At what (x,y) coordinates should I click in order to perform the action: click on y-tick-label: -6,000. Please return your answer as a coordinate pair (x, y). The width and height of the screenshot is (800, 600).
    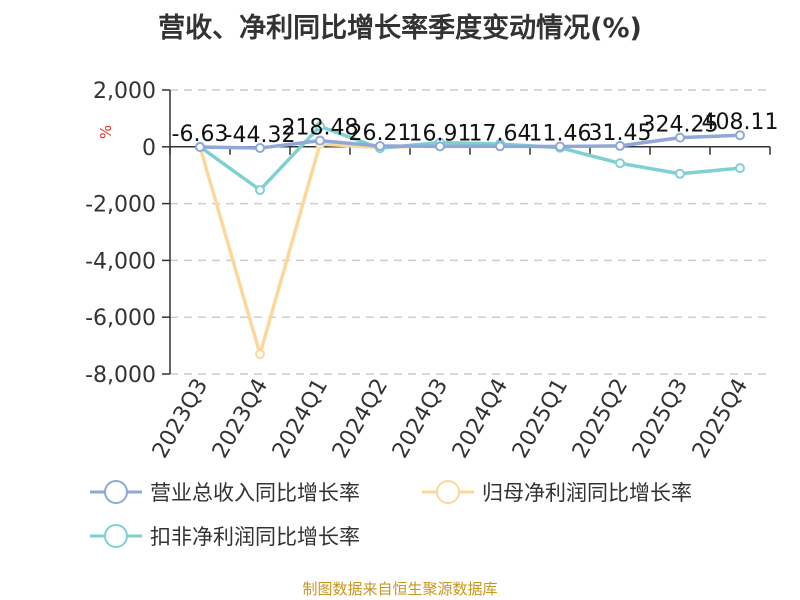
    Looking at the image, I should click on (120, 318).